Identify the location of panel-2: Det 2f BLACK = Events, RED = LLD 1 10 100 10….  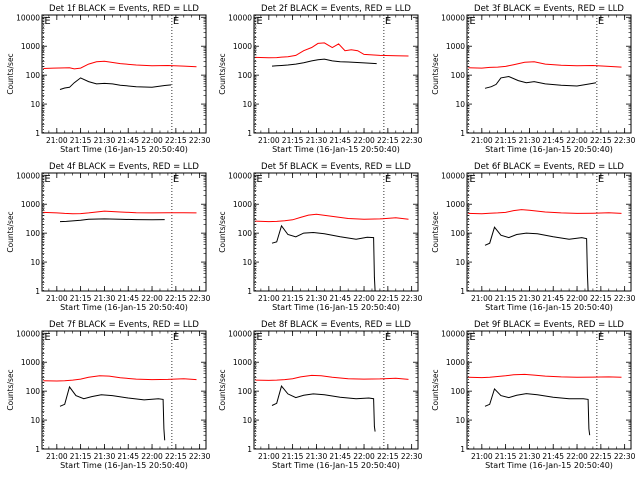
(320, 79).